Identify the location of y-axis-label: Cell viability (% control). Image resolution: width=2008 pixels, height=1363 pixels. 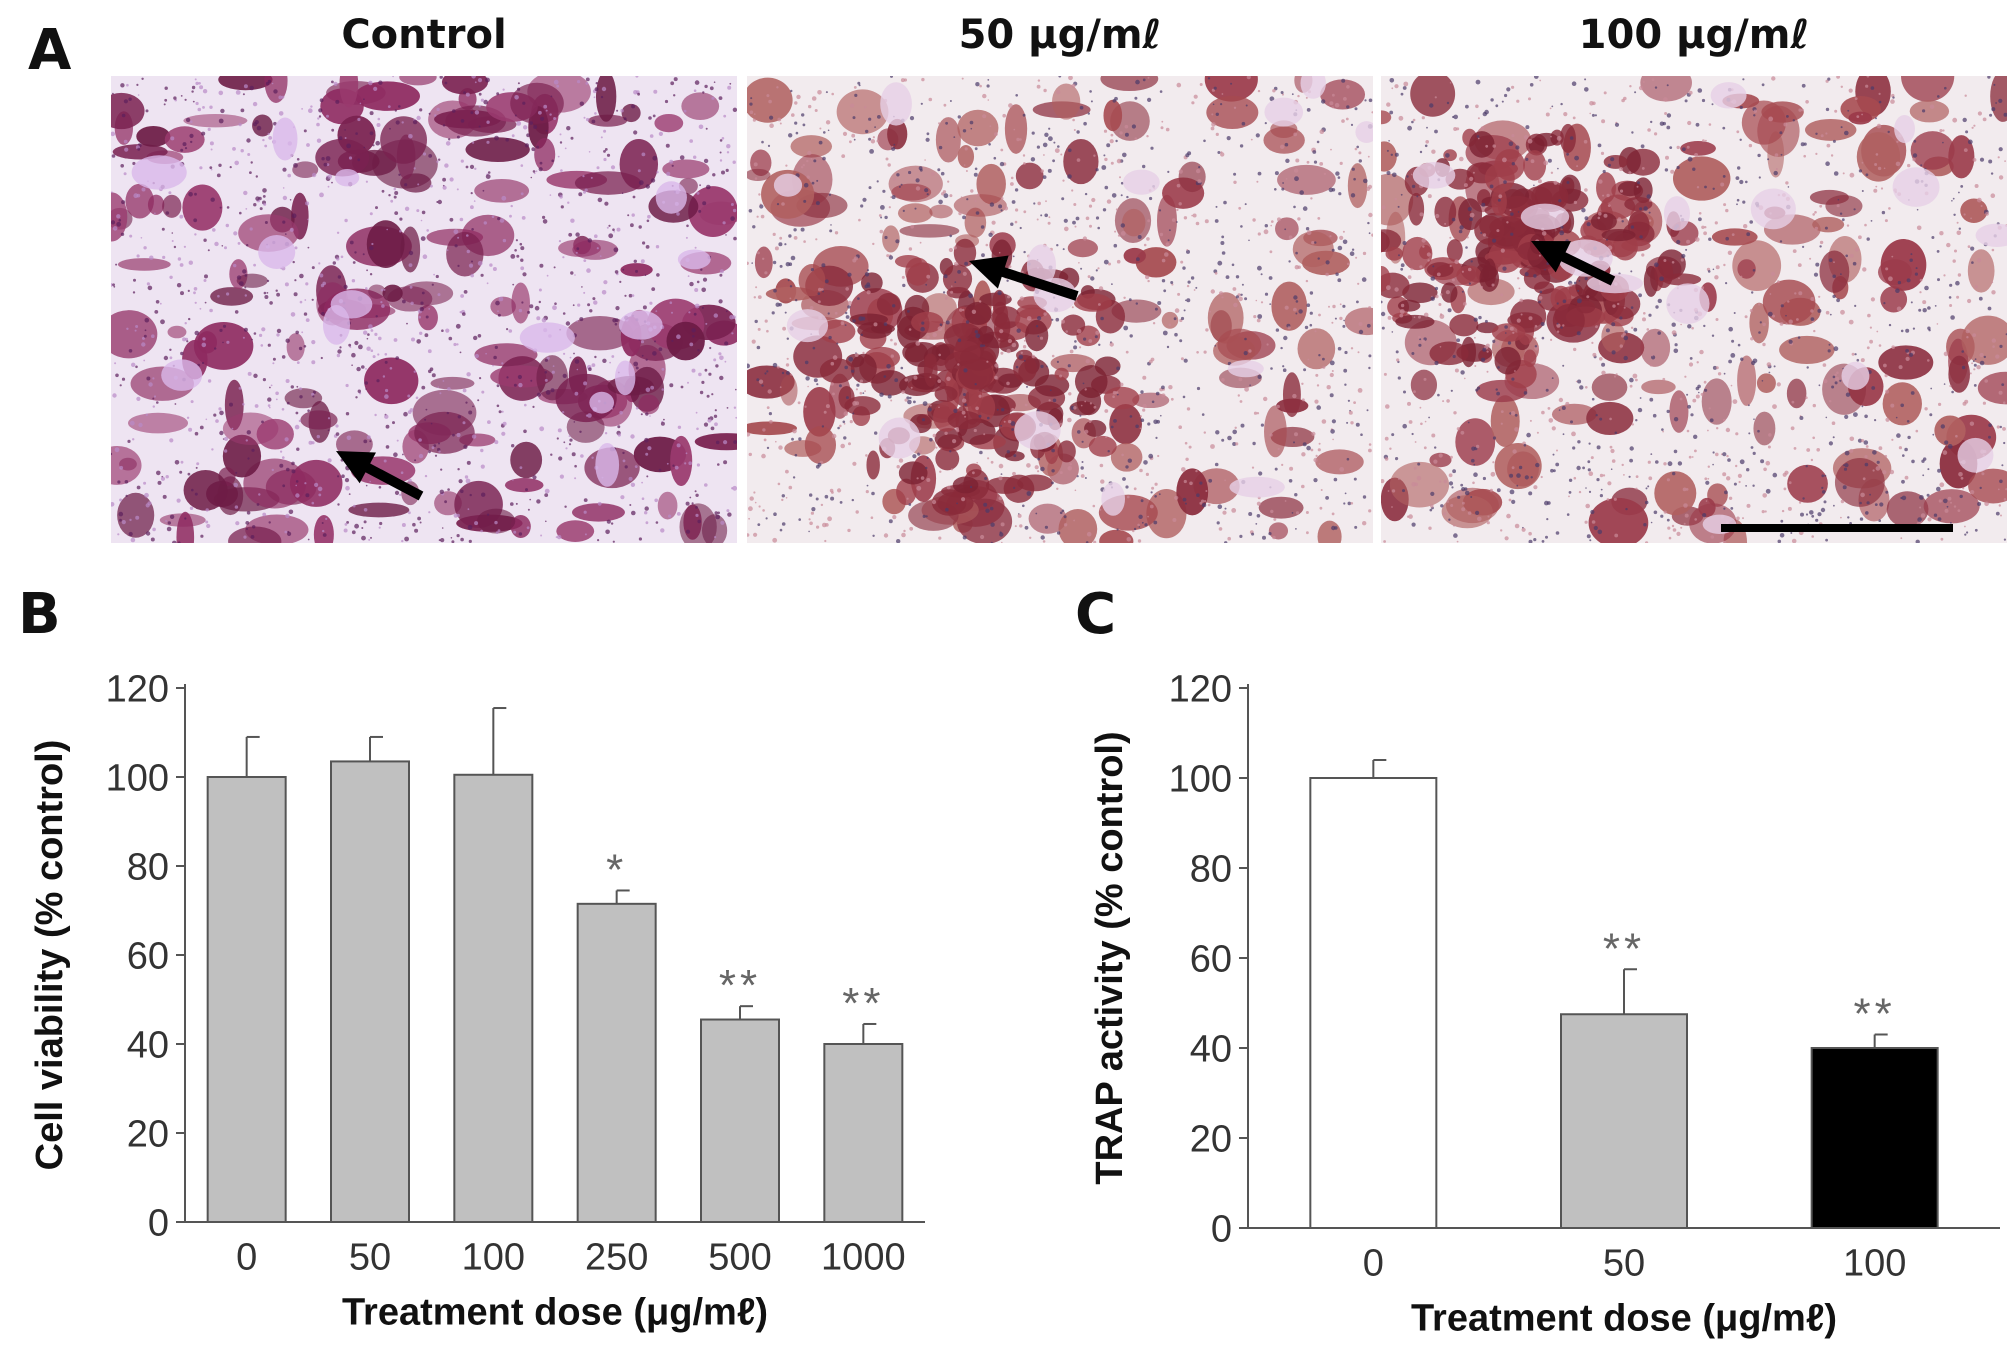
(50, 955).